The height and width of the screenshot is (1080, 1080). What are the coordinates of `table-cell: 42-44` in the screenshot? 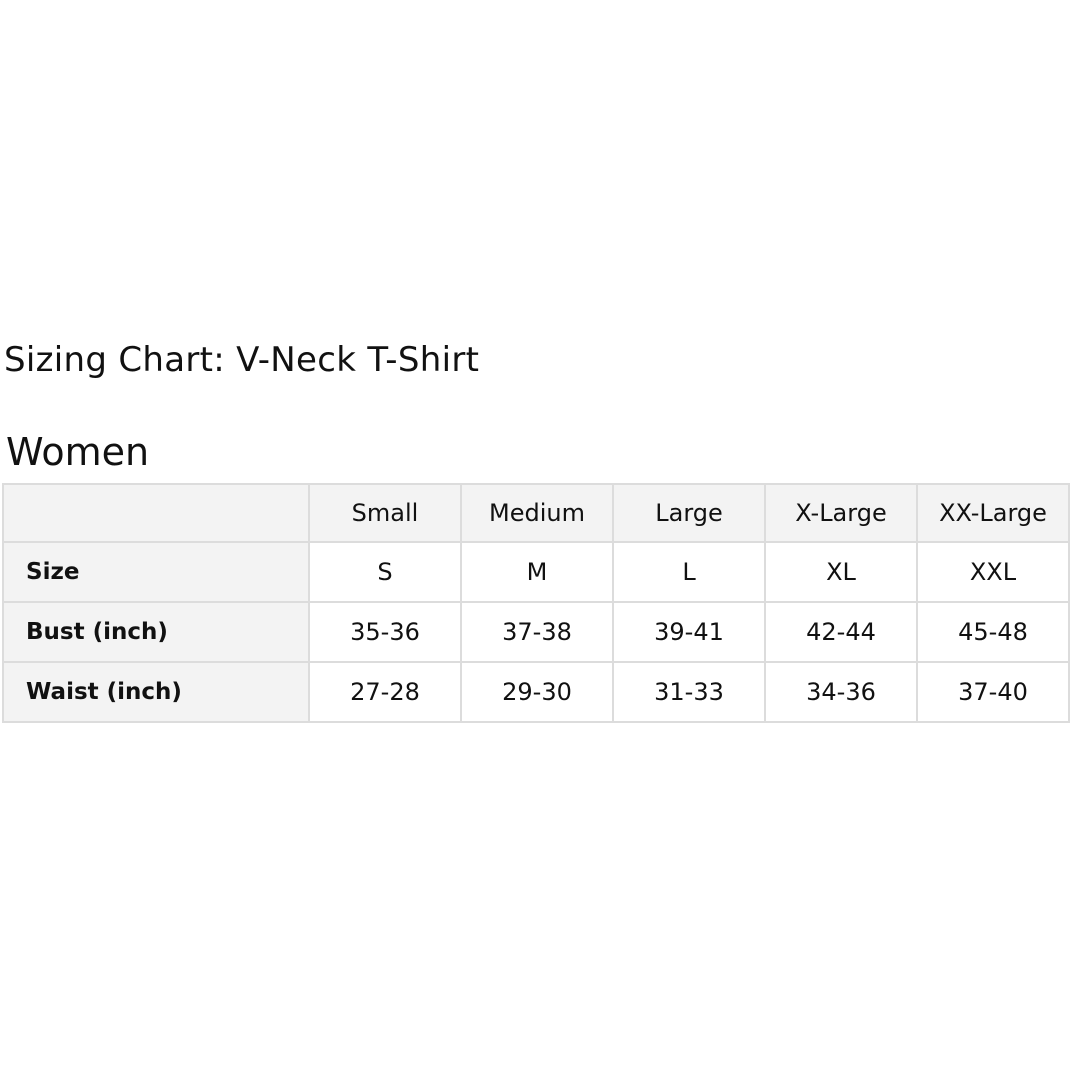 It's located at (841, 632).